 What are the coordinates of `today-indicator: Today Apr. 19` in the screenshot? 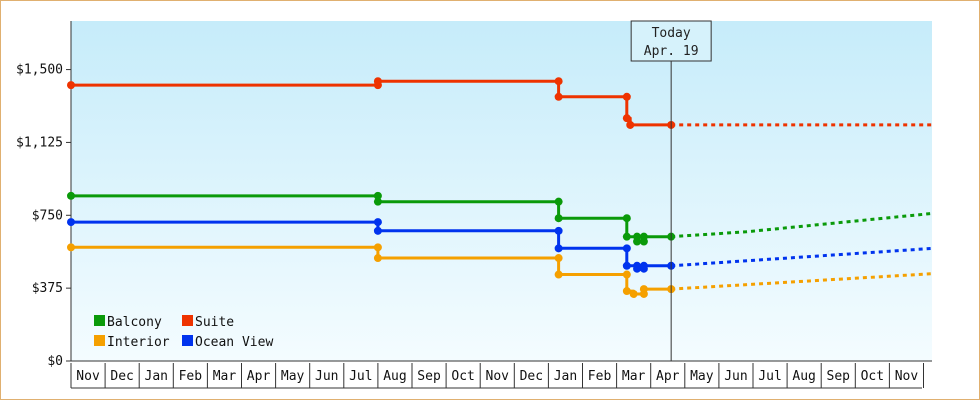 It's located at (671, 190).